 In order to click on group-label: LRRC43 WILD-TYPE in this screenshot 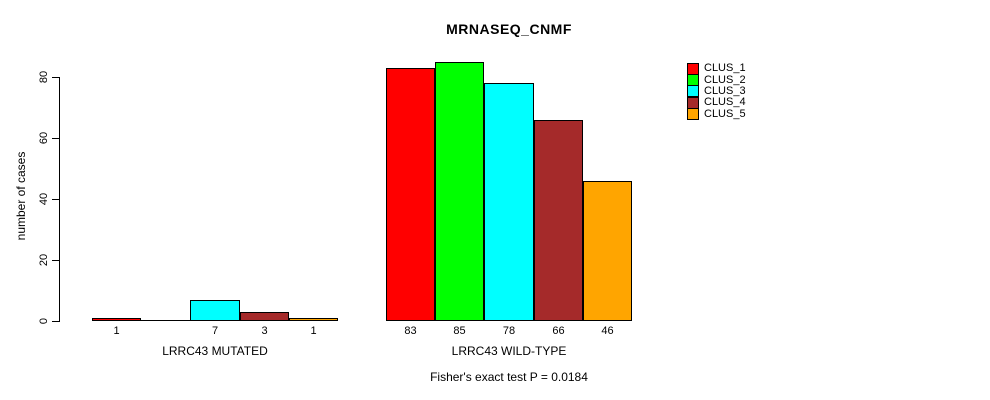, I will do `click(509, 351)`.